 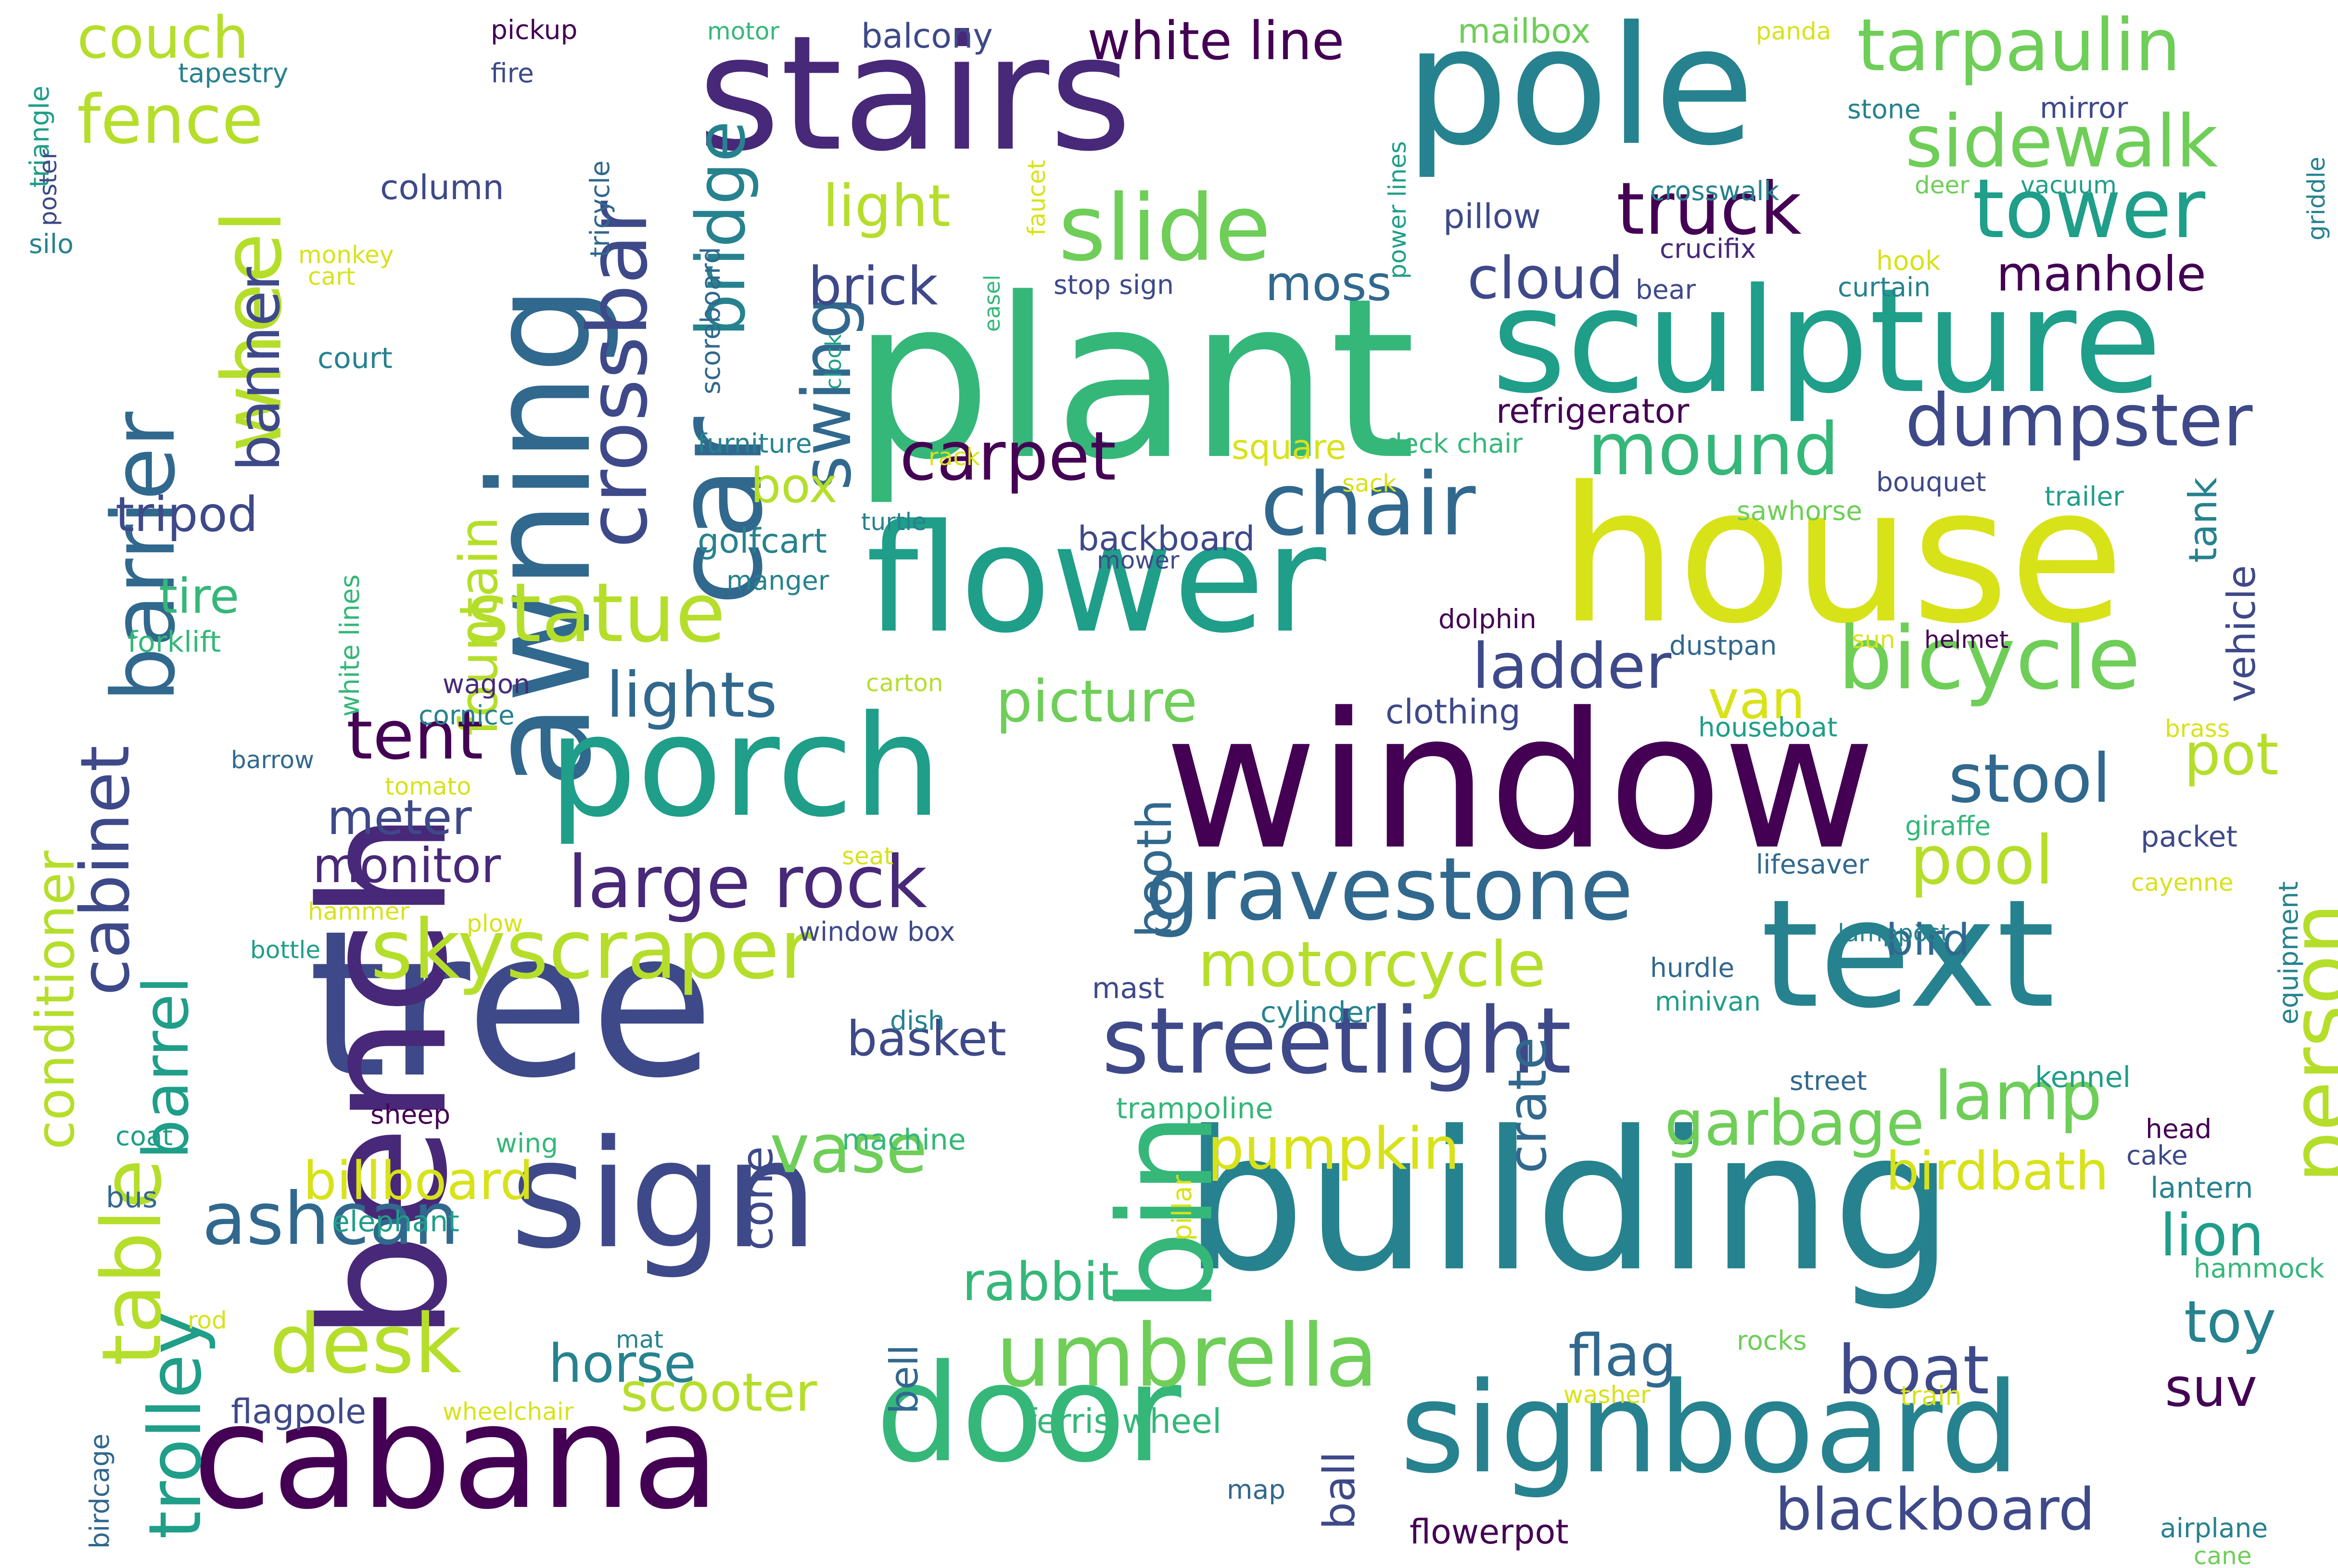 I want to click on word-mat: mat, so click(x=639, y=1339).